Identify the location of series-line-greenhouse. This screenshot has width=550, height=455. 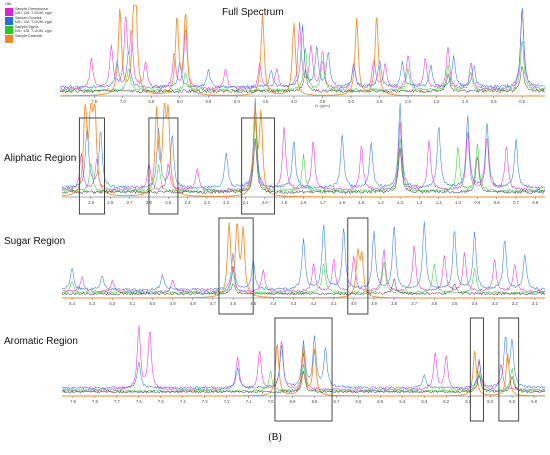
(303, 358).